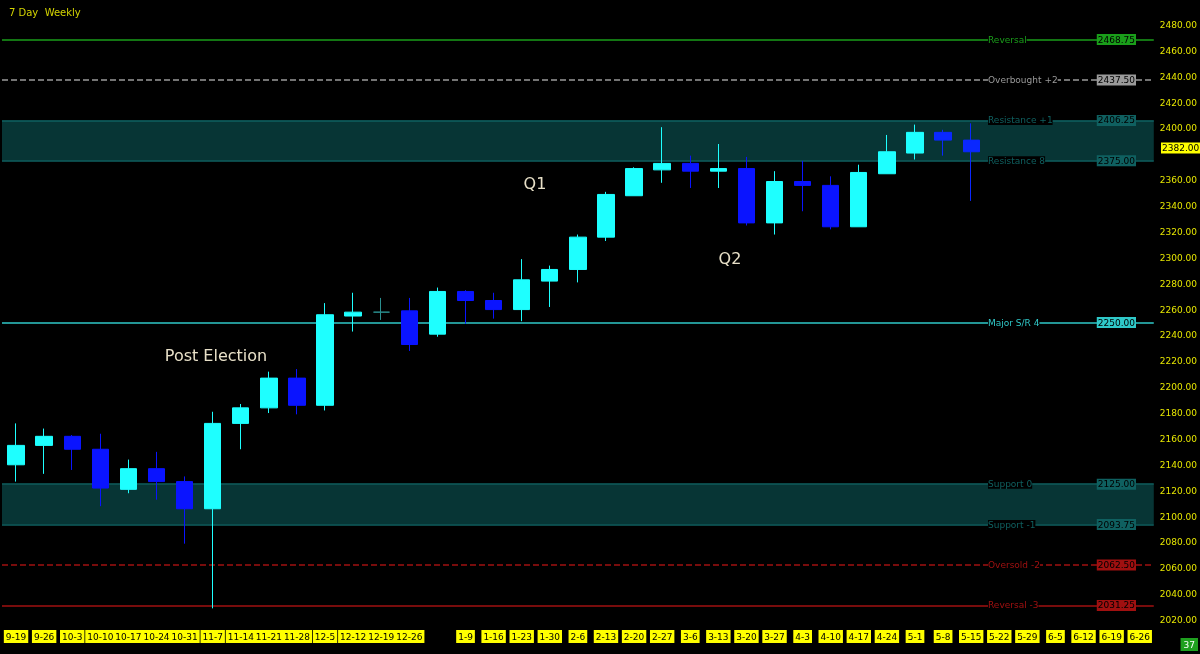 Image resolution: width=1200 pixels, height=654 pixels. I want to click on y-tick-label: 2160.00, so click(1178, 438).